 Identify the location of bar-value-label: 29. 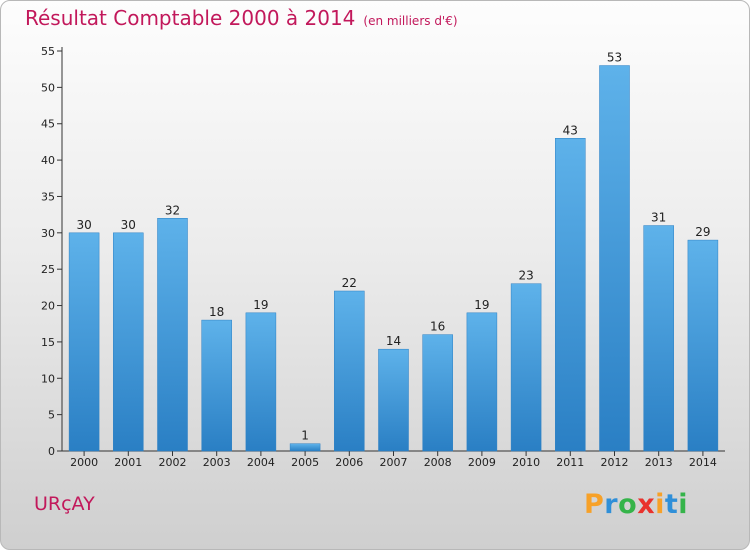
(702, 232).